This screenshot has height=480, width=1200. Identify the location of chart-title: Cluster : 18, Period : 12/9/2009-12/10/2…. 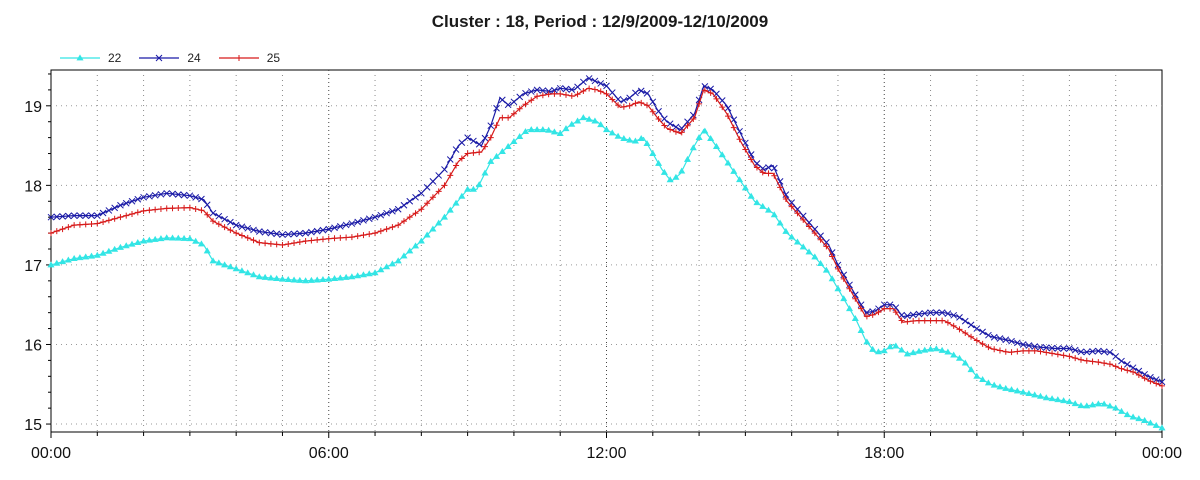
(600, 21).